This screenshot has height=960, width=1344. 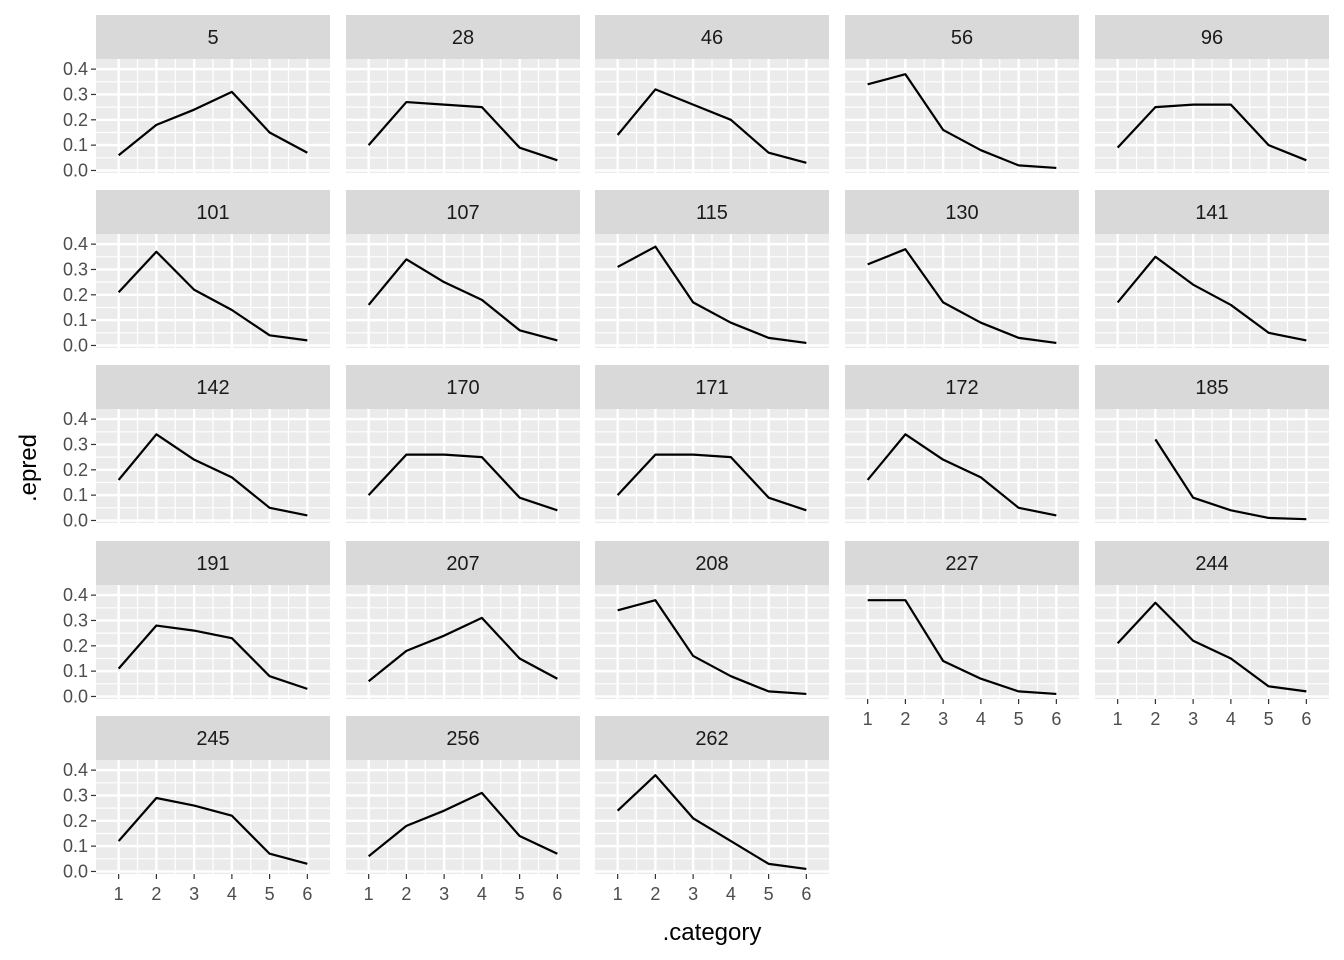 I want to click on facet-panel-5: 5 0.0 0.1 0.2 0.3 0.4, so click(x=196, y=97).